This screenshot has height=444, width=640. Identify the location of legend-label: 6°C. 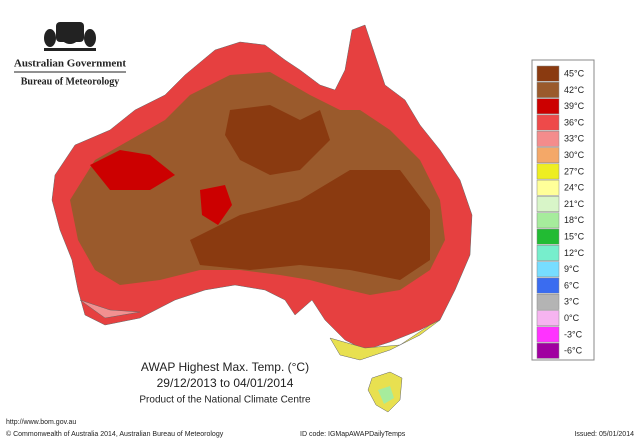
(572, 285).